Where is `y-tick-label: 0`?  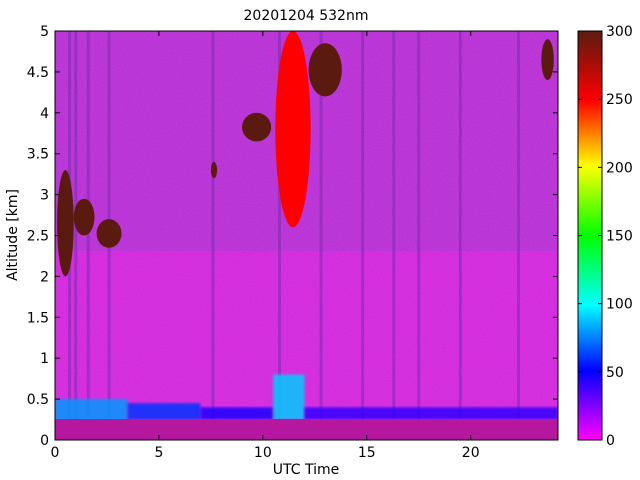
y-tick-label: 0 is located at coordinates (44, 441).